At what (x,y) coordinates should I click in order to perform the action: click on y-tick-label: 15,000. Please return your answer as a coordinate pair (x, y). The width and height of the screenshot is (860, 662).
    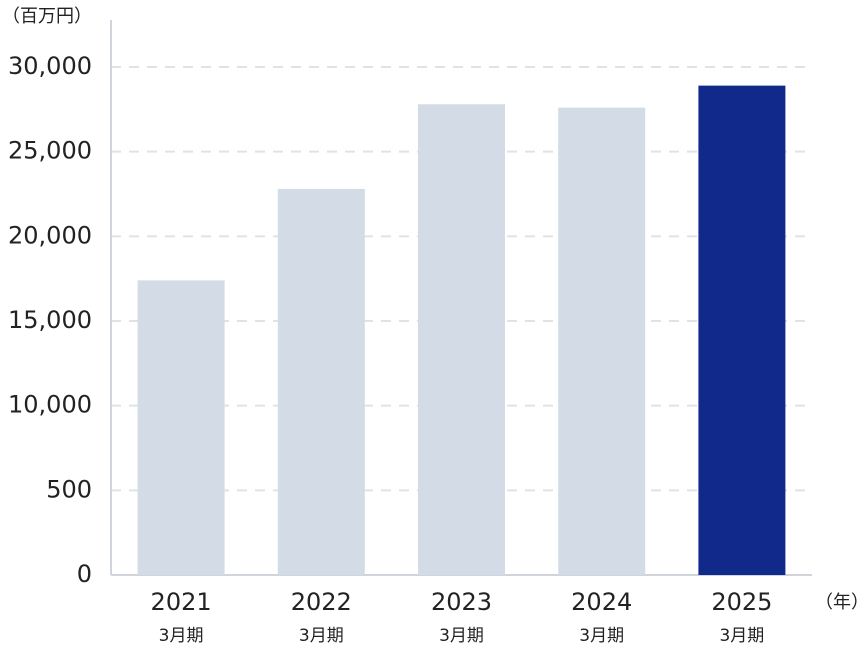
    Looking at the image, I should click on (50, 320).